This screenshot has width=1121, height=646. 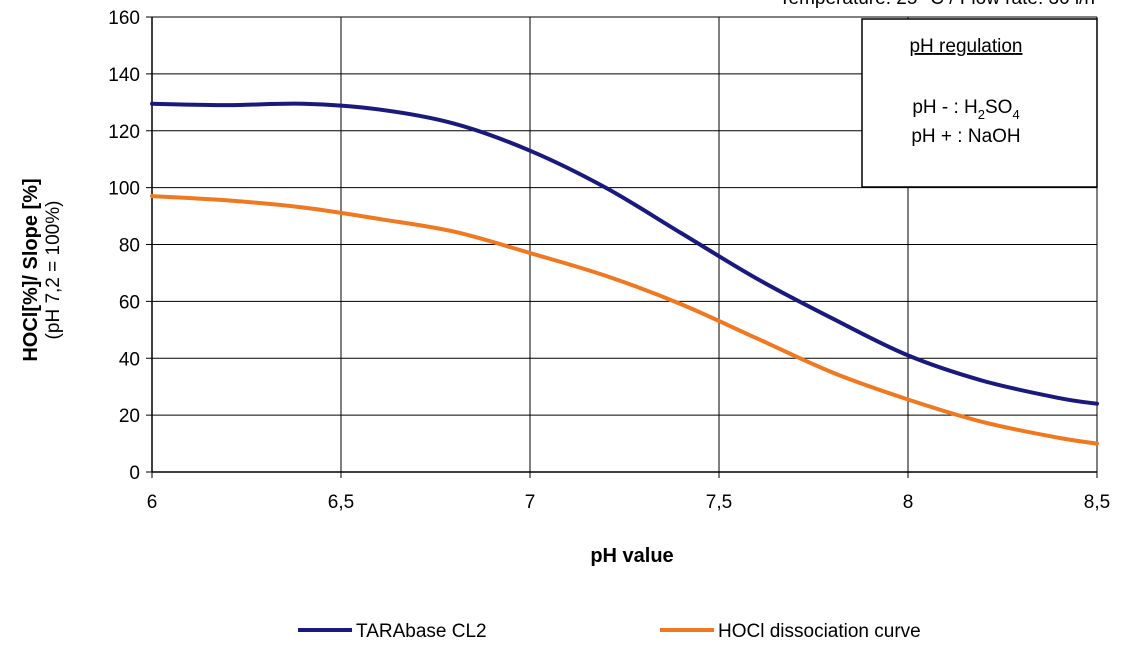 I want to click on annotation-line-1-mid: SO, so click(x=998, y=107).